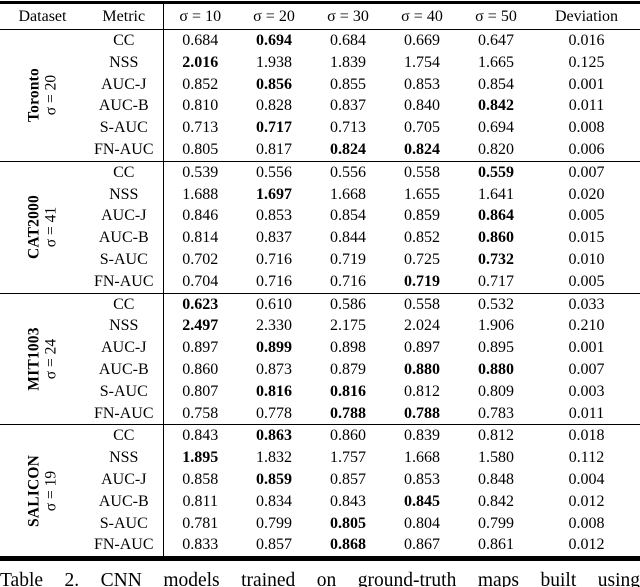 Image resolution: width=640 pixels, height=587 pixels. Describe the element at coordinates (320, 479) in the screenshot. I see `table-row: AUC-J 0.858 0.859 0.857 0.853 0.848 0.004` at that location.